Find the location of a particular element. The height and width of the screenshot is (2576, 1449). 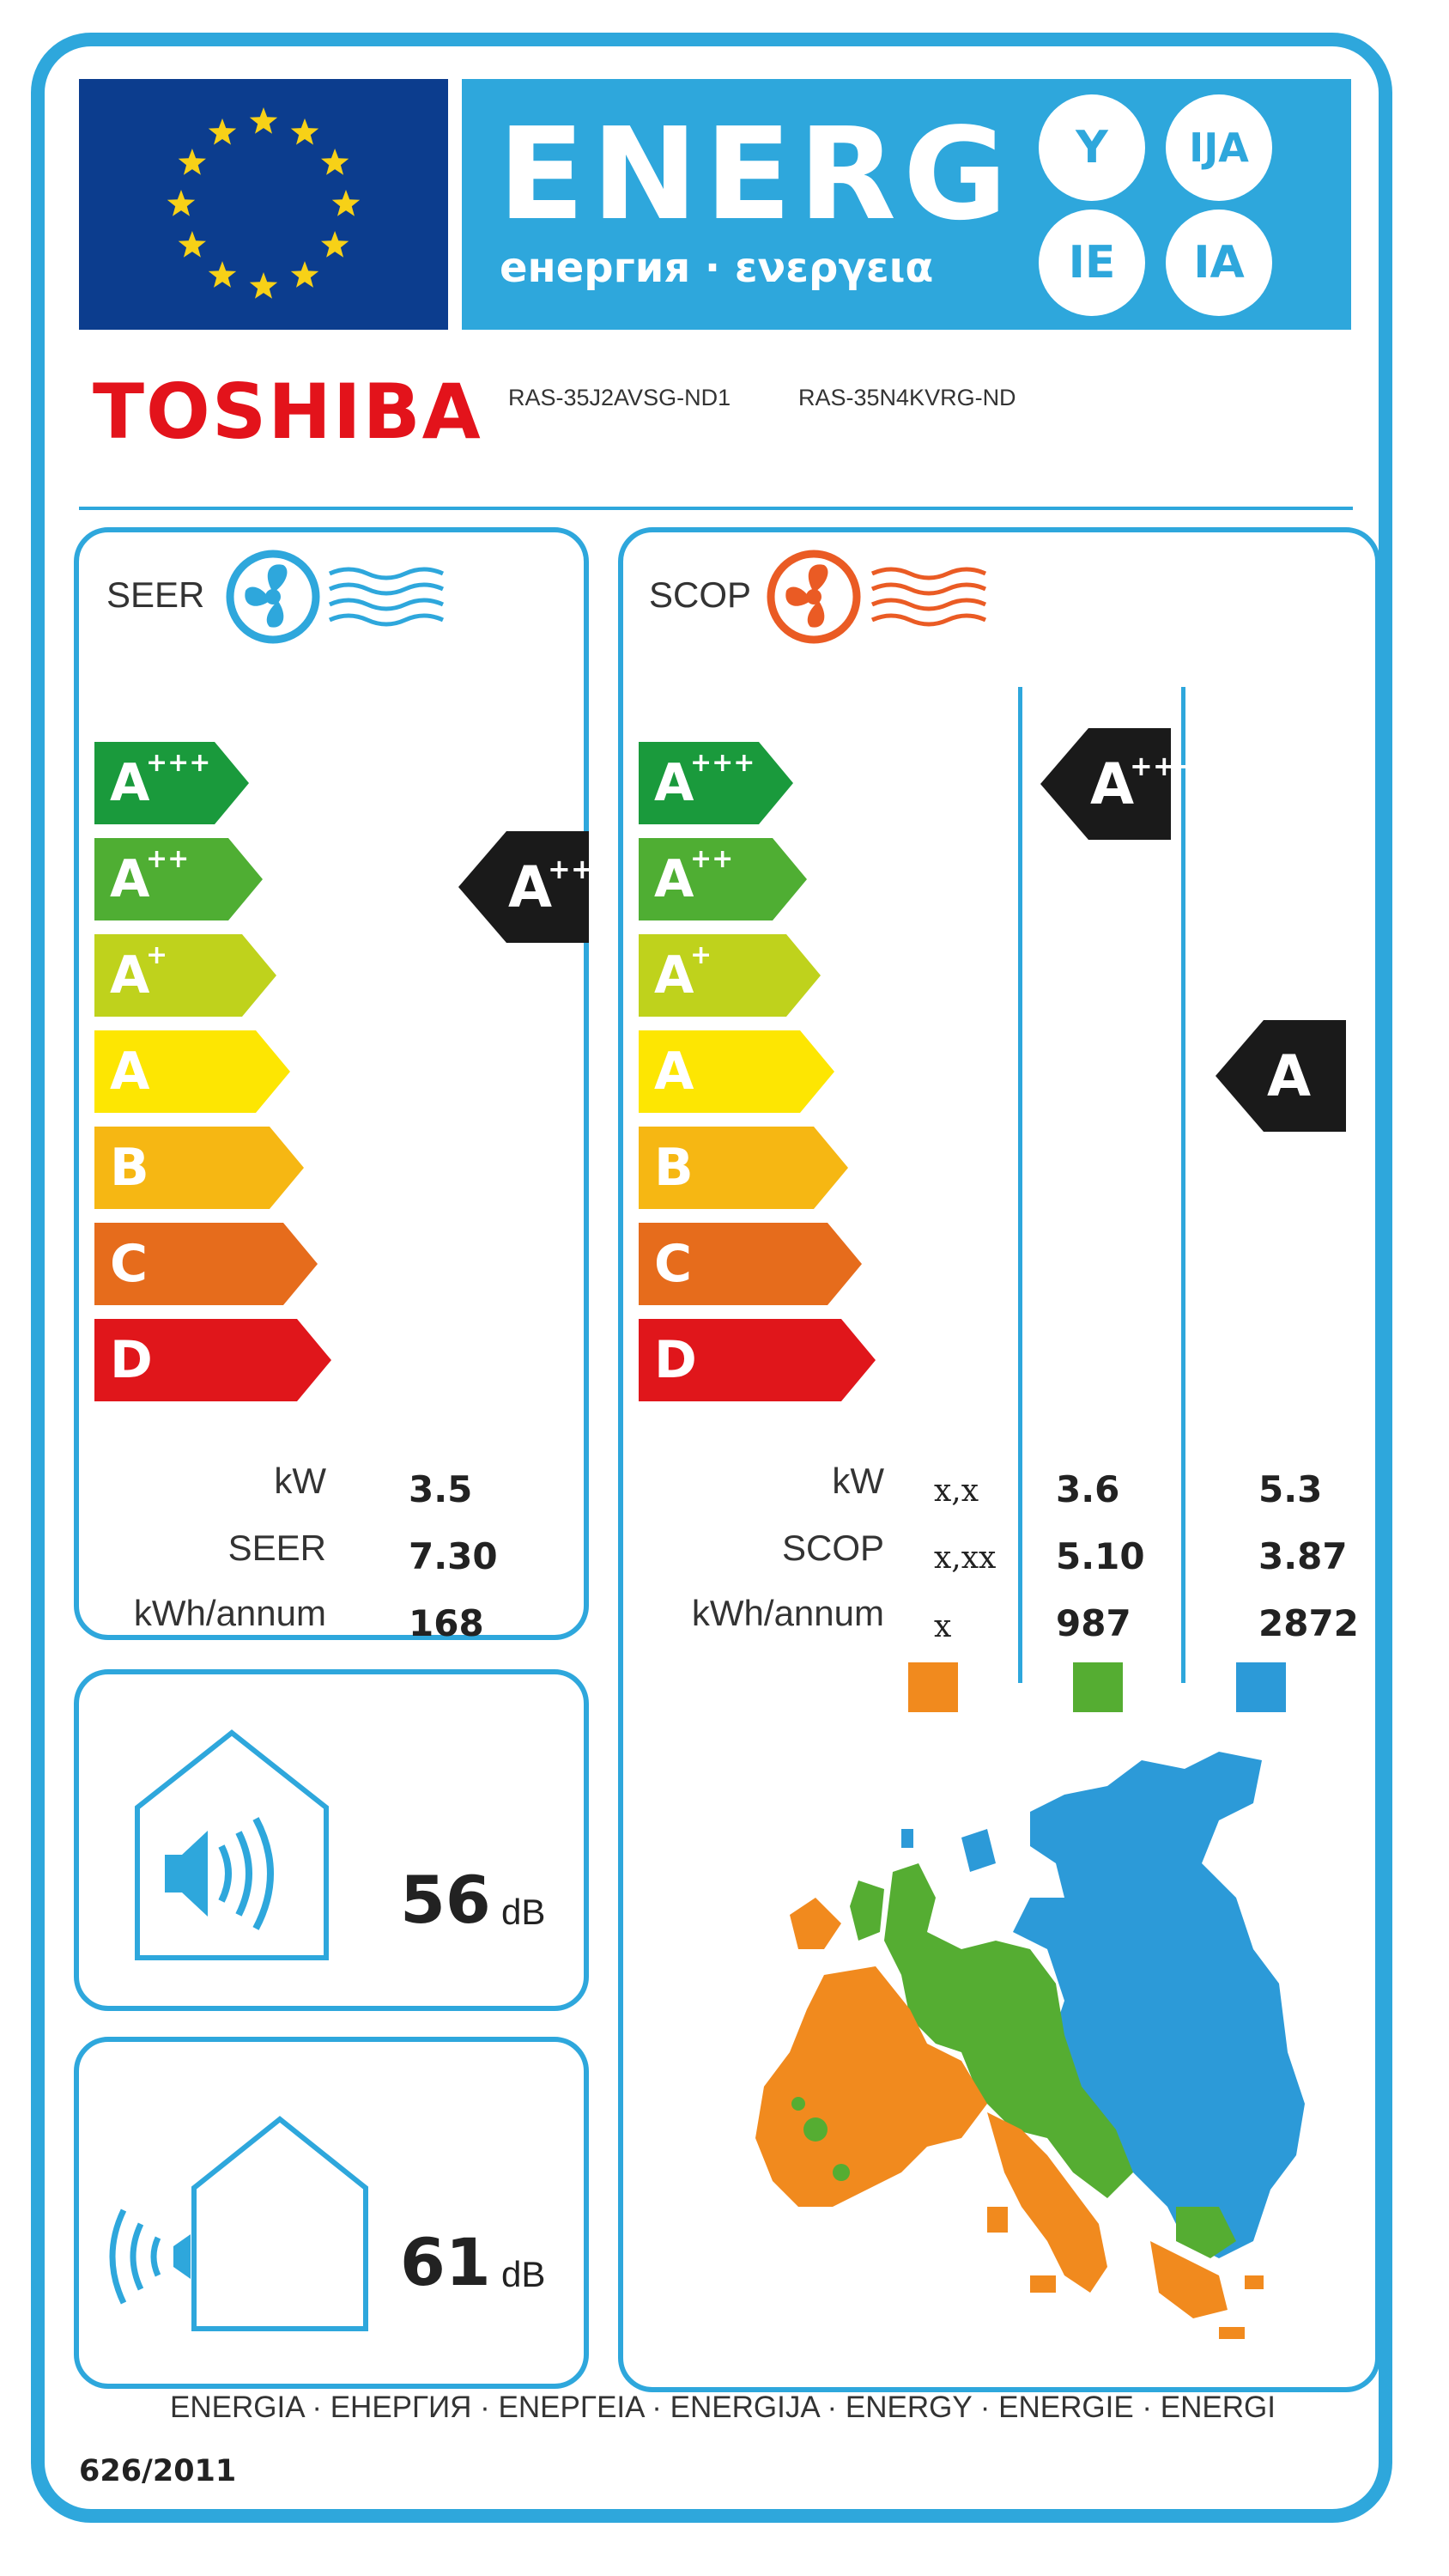

outdoor-noise-unit: dB is located at coordinates (523, 2274).